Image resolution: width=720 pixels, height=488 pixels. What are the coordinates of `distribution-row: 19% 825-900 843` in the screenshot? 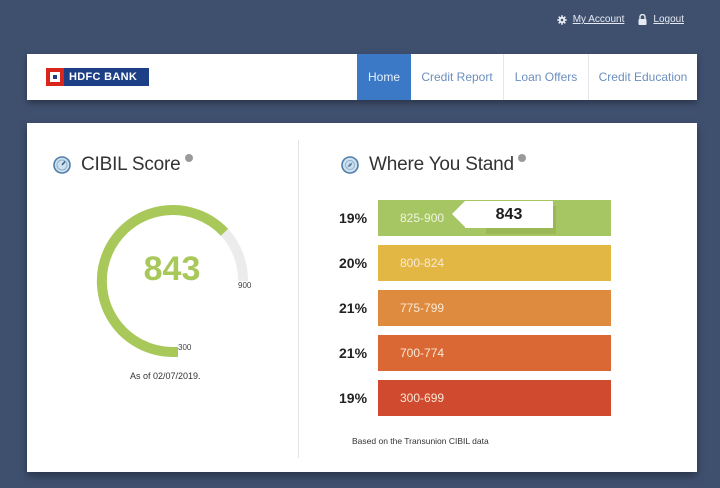 It's located at (475, 218).